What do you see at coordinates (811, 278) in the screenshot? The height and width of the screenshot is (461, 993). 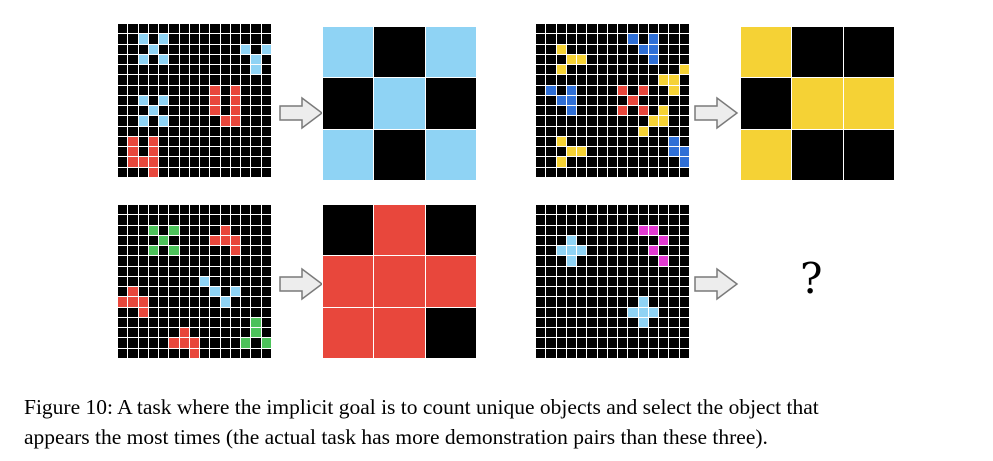 I see `unknown-output-question-mark: ?` at bounding box center [811, 278].